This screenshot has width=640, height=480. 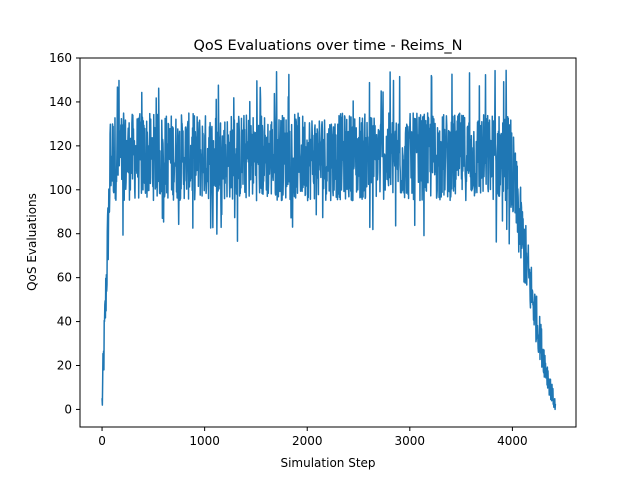 I want to click on y-tick-label: 20, so click(x=64, y=366).